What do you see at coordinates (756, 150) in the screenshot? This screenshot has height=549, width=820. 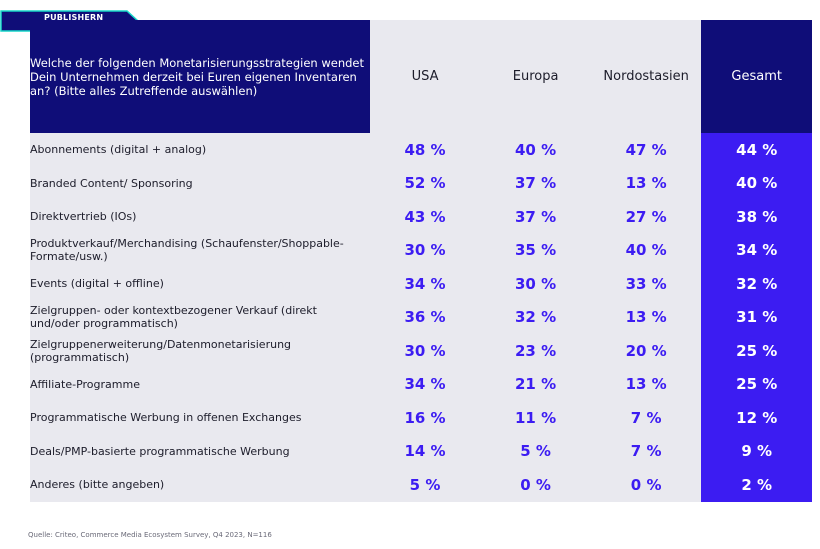 I see `value-gesamt: 44 %` at bounding box center [756, 150].